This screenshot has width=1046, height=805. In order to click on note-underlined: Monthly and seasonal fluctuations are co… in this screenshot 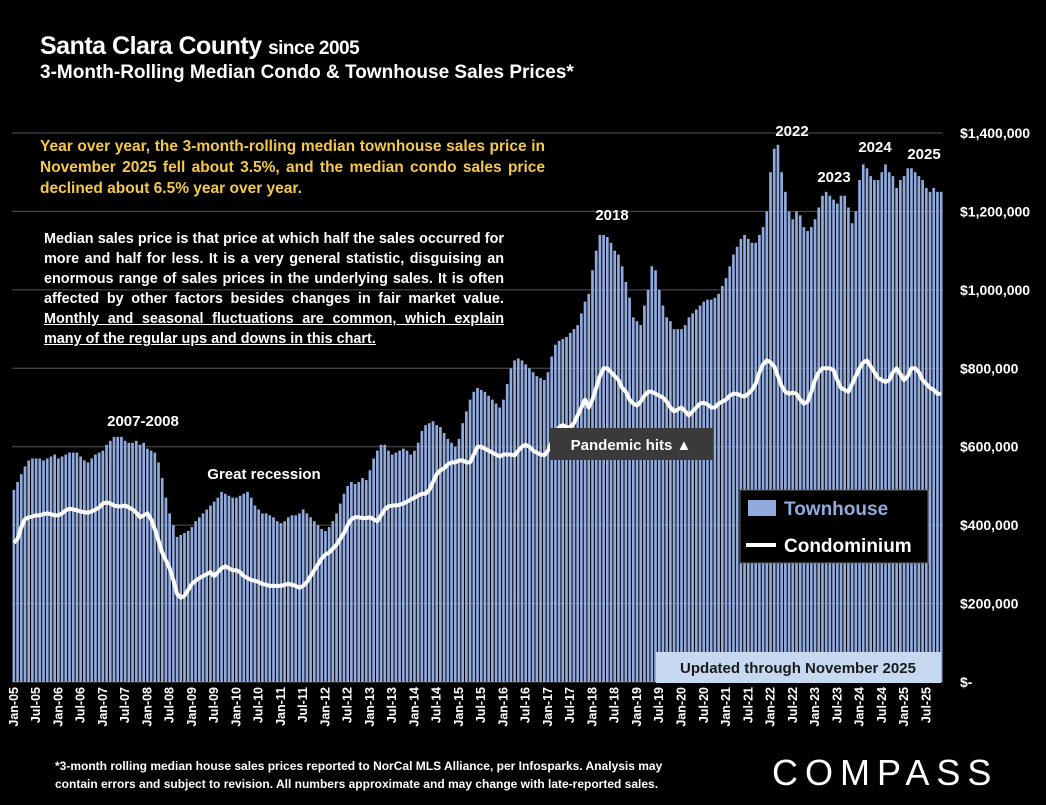, I will do `click(274, 329)`.